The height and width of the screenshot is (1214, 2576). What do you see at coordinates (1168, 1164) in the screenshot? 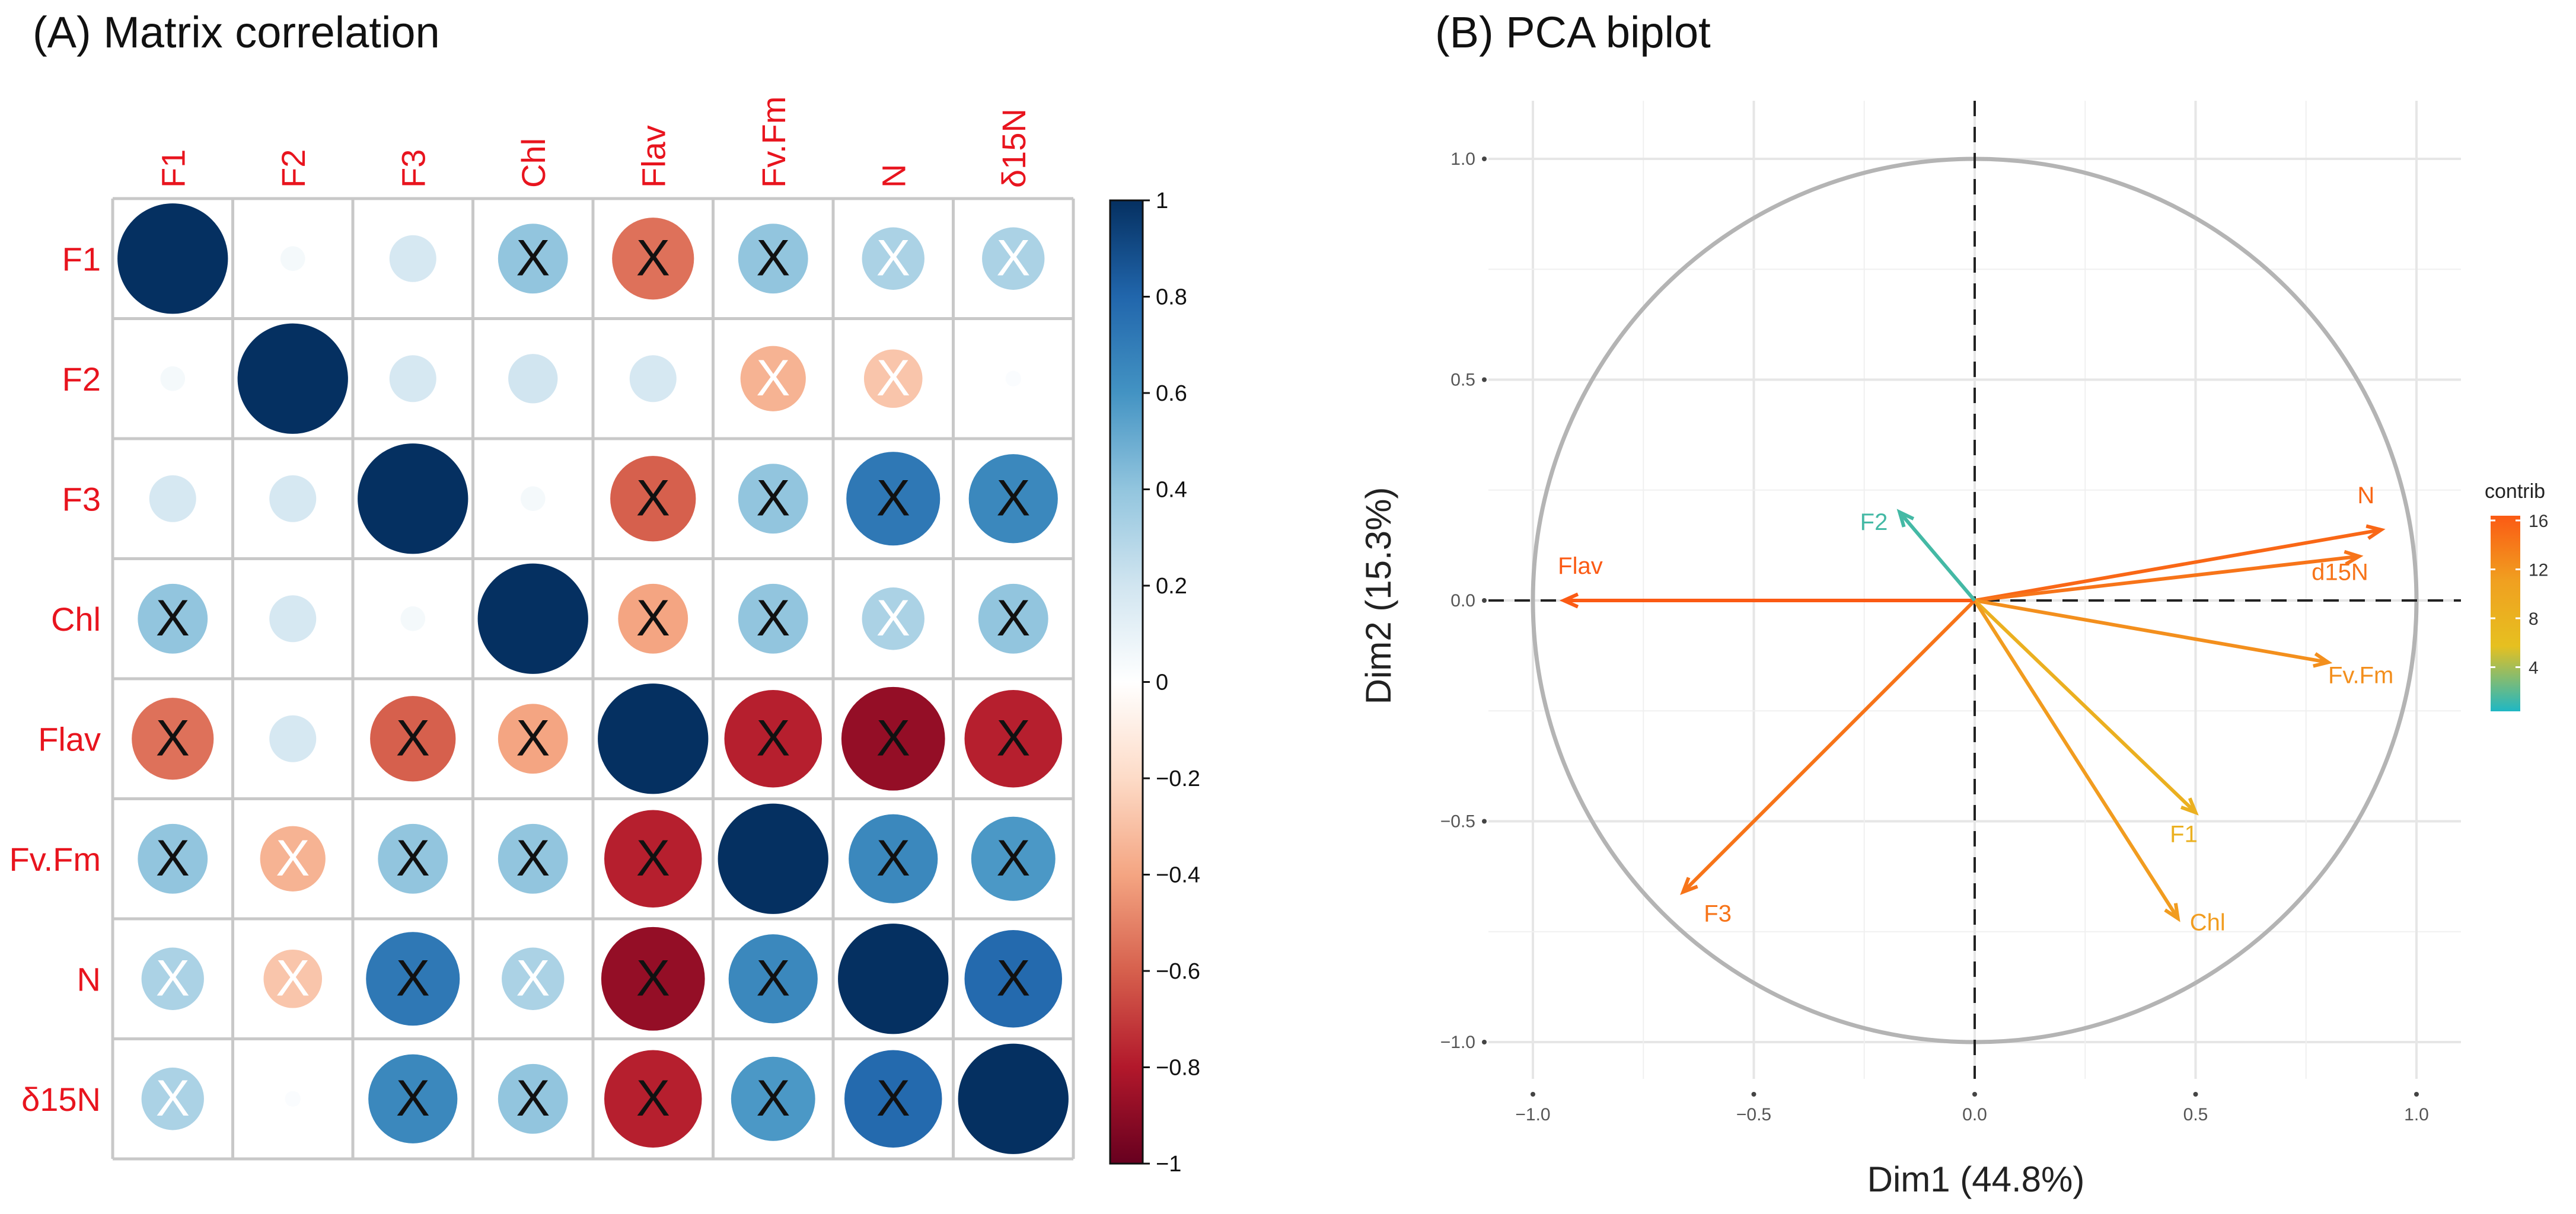
I see `colorbar-tick-label: −1` at bounding box center [1168, 1164].